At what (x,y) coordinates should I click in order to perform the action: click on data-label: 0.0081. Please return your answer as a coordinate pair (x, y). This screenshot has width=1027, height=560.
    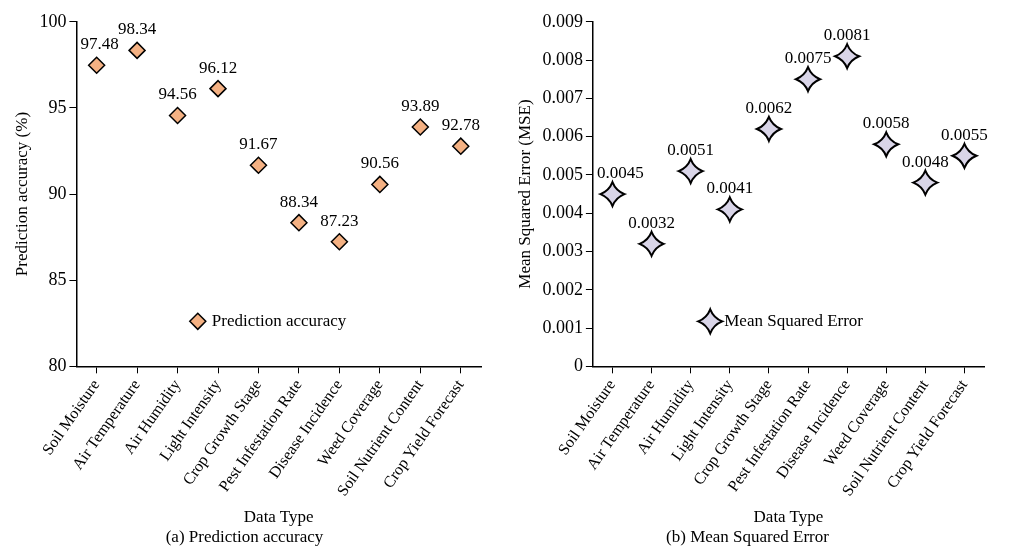
    Looking at the image, I should click on (847, 35).